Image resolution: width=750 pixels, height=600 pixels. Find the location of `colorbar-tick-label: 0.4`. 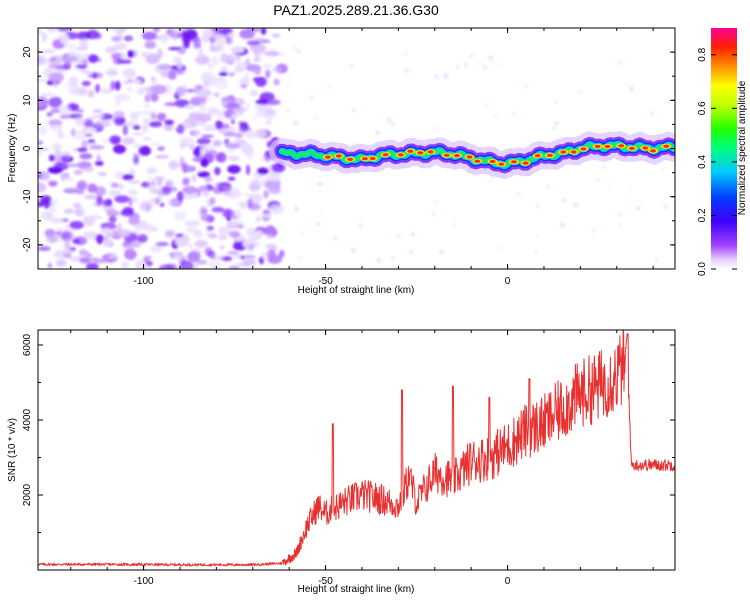

colorbar-tick-label: 0.4 is located at coordinates (702, 162).